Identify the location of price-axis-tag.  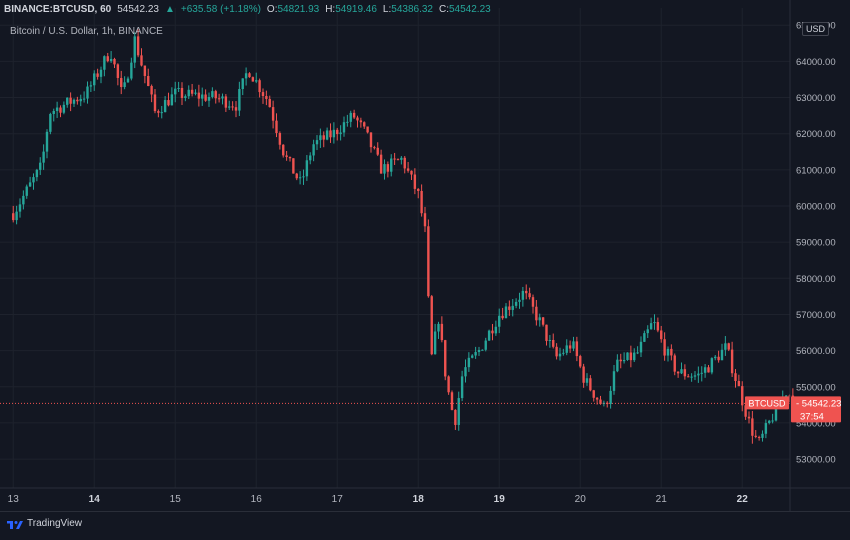
(816, 409).